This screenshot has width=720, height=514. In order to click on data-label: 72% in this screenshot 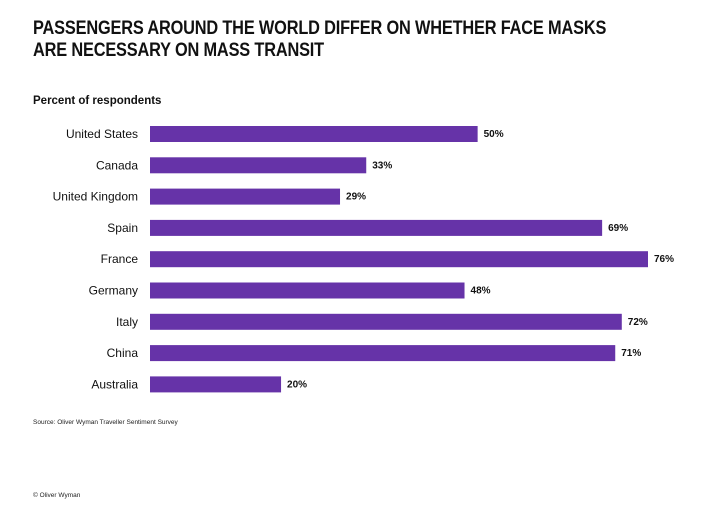, I will do `click(638, 322)`.